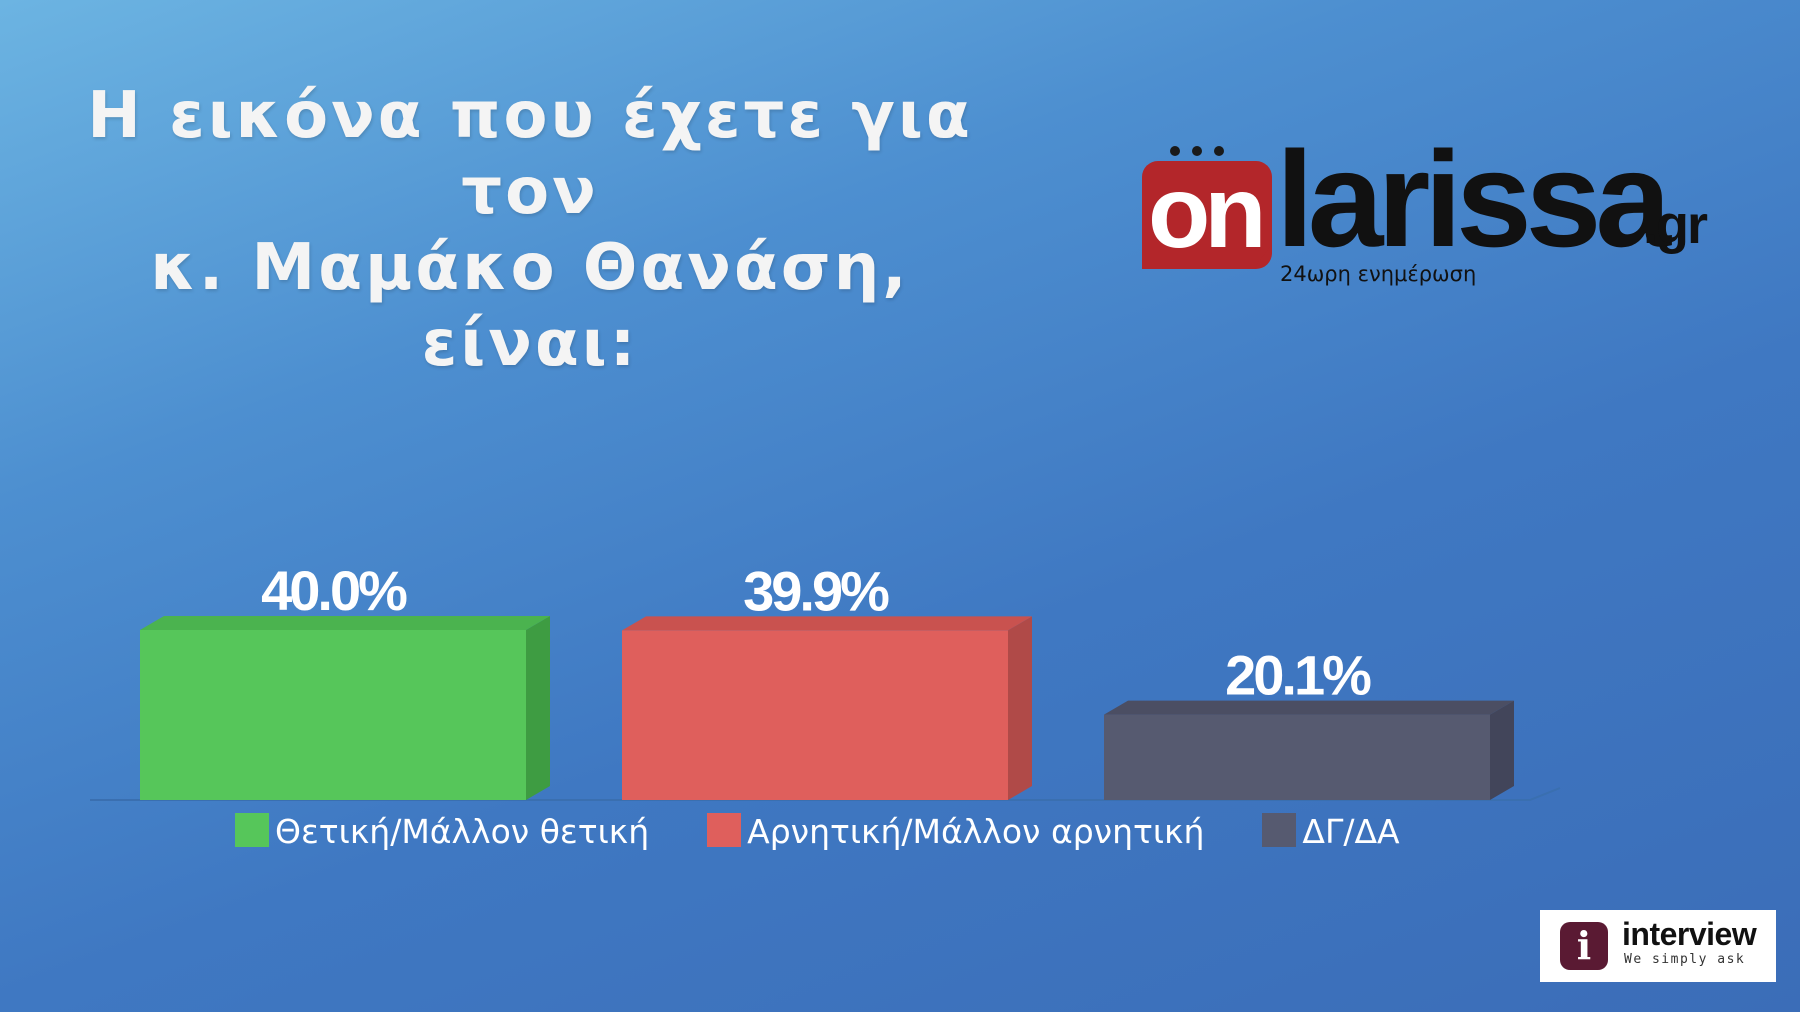  I want to click on legend-label-1: Θετική/Μάλλον θετική, so click(462, 831).